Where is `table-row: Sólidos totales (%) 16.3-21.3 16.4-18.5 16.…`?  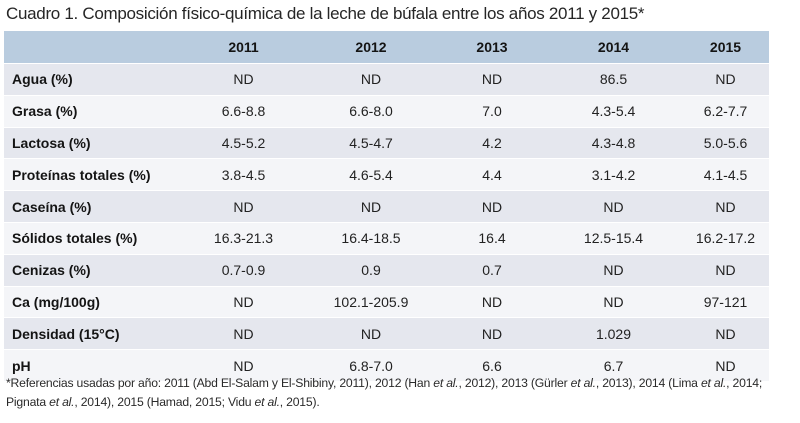
table-row: Sólidos totales (%) 16.3-21.3 16.4-18.5 16.… is located at coordinates (386, 238).